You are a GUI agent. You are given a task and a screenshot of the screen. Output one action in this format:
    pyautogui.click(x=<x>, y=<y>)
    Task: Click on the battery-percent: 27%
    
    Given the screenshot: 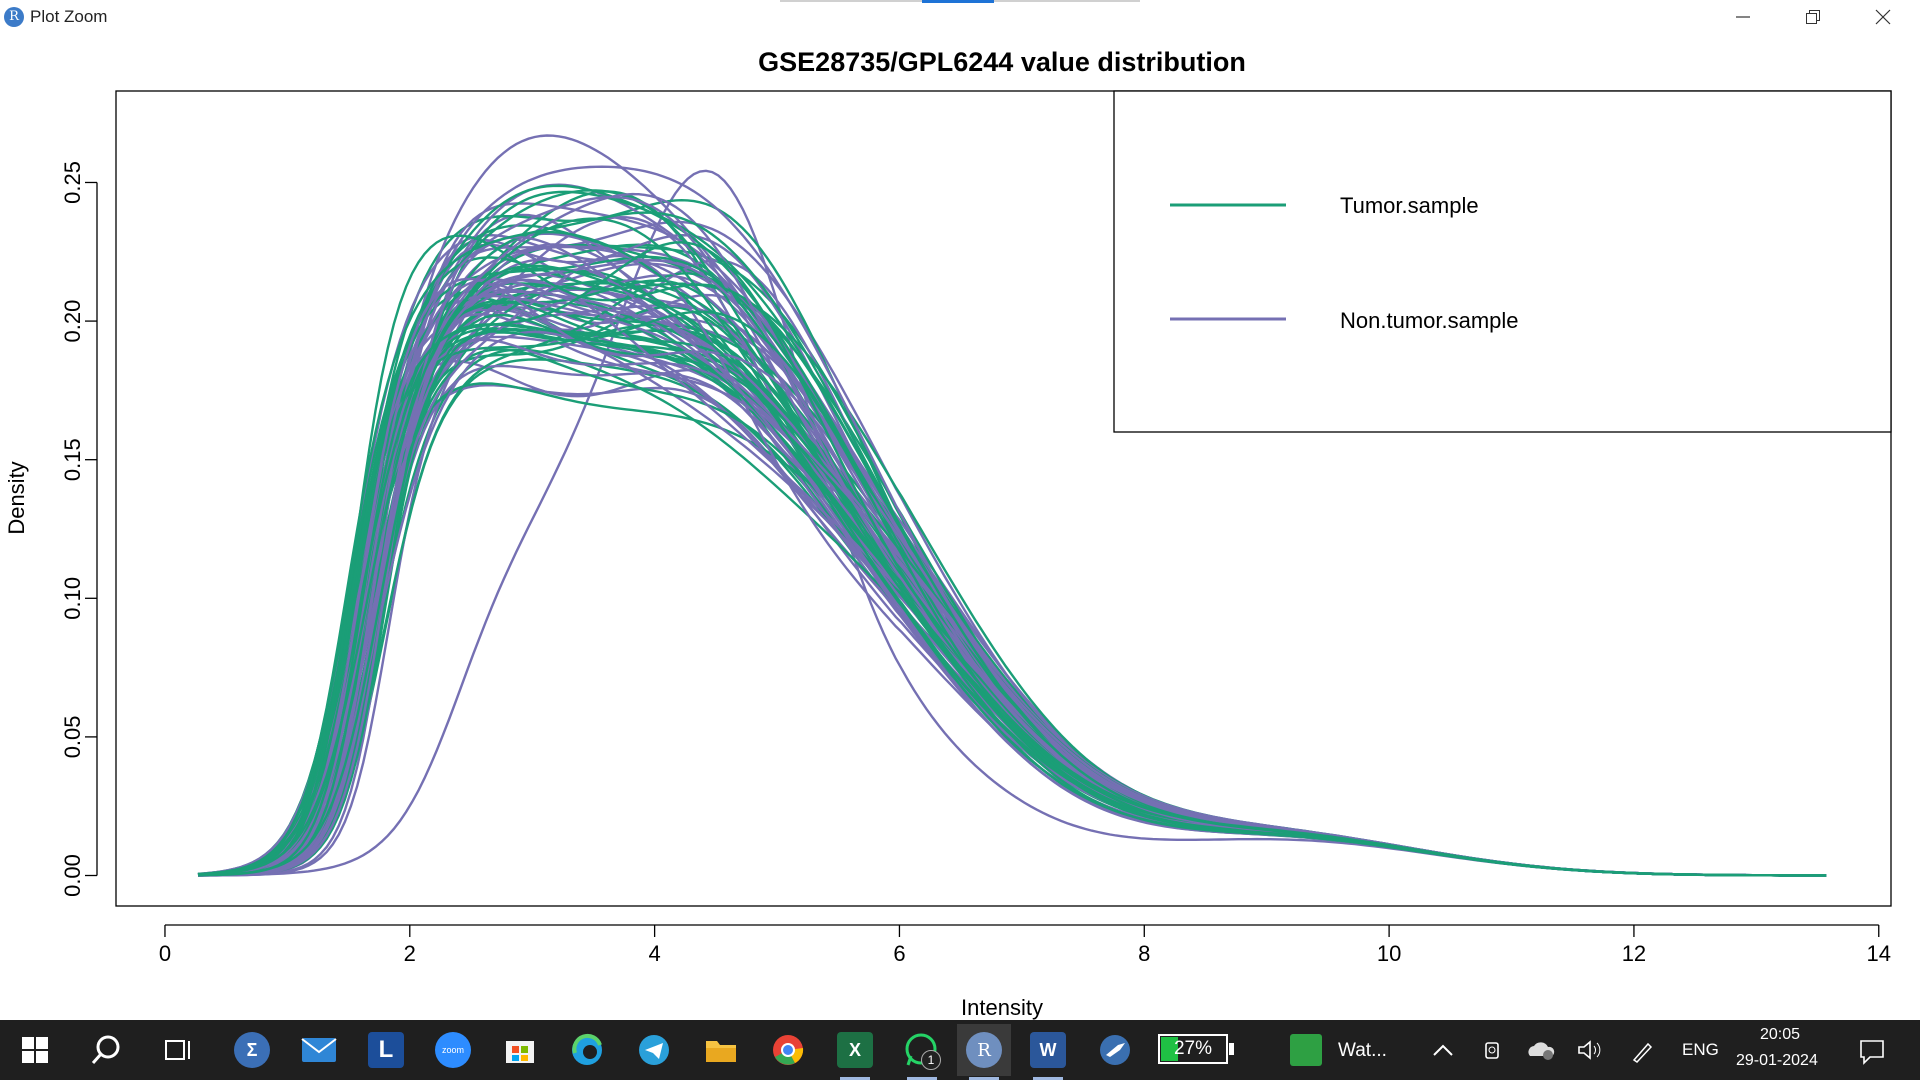 What is the action you would take?
    pyautogui.click(x=1193, y=1048)
    